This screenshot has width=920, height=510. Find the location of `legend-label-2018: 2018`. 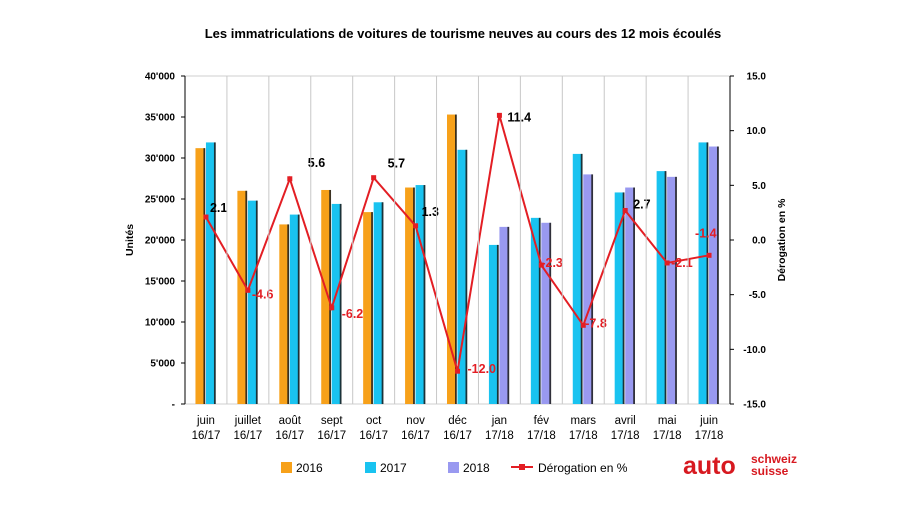

legend-label-2018: 2018 is located at coordinates (476, 468).